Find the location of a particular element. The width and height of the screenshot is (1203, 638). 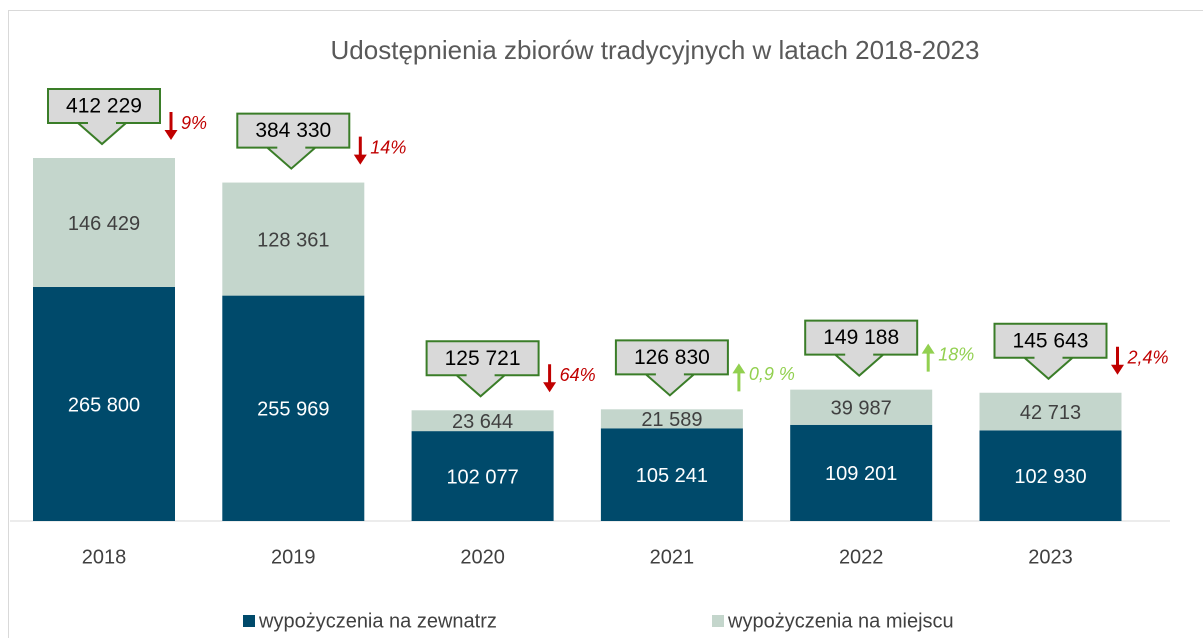

value-label: 42 713 is located at coordinates (1050, 413).